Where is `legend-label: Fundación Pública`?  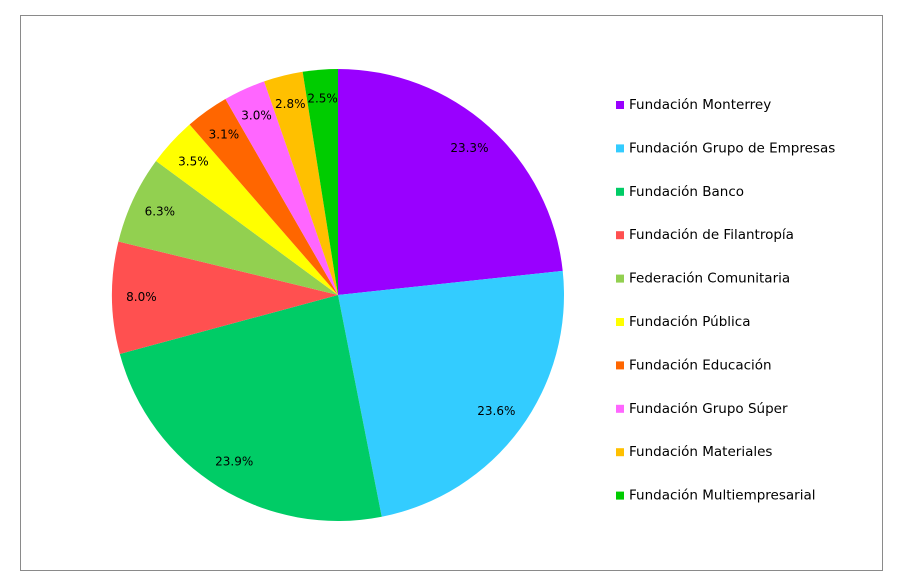 legend-label: Fundación Pública is located at coordinates (690, 322).